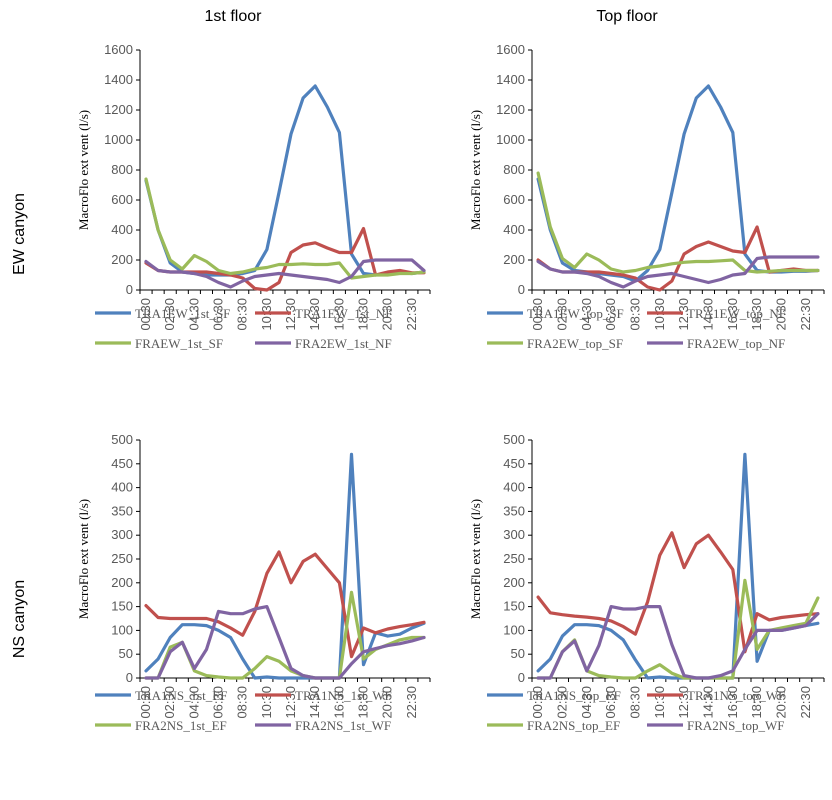 The height and width of the screenshot is (800, 832). What do you see at coordinates (285, 604) in the screenshot?
I see `series-line-TRA1NS_1st_WF` at bounding box center [285, 604].